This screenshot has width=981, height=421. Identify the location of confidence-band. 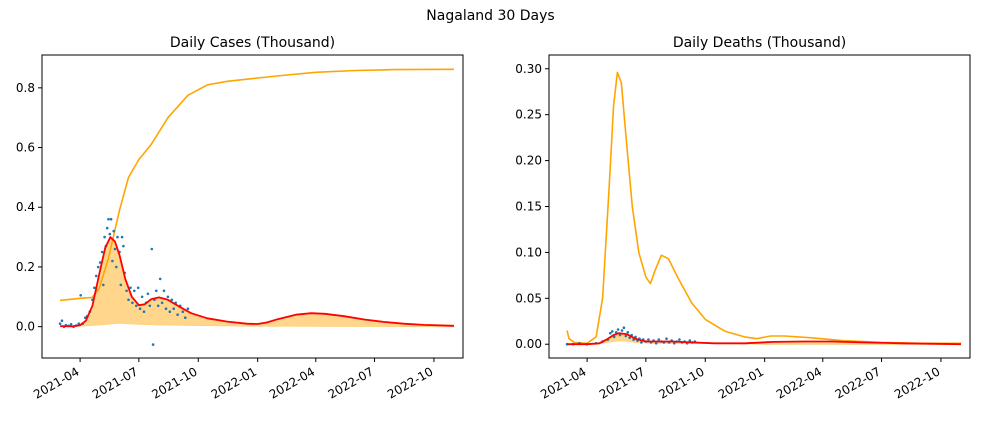
(257, 282).